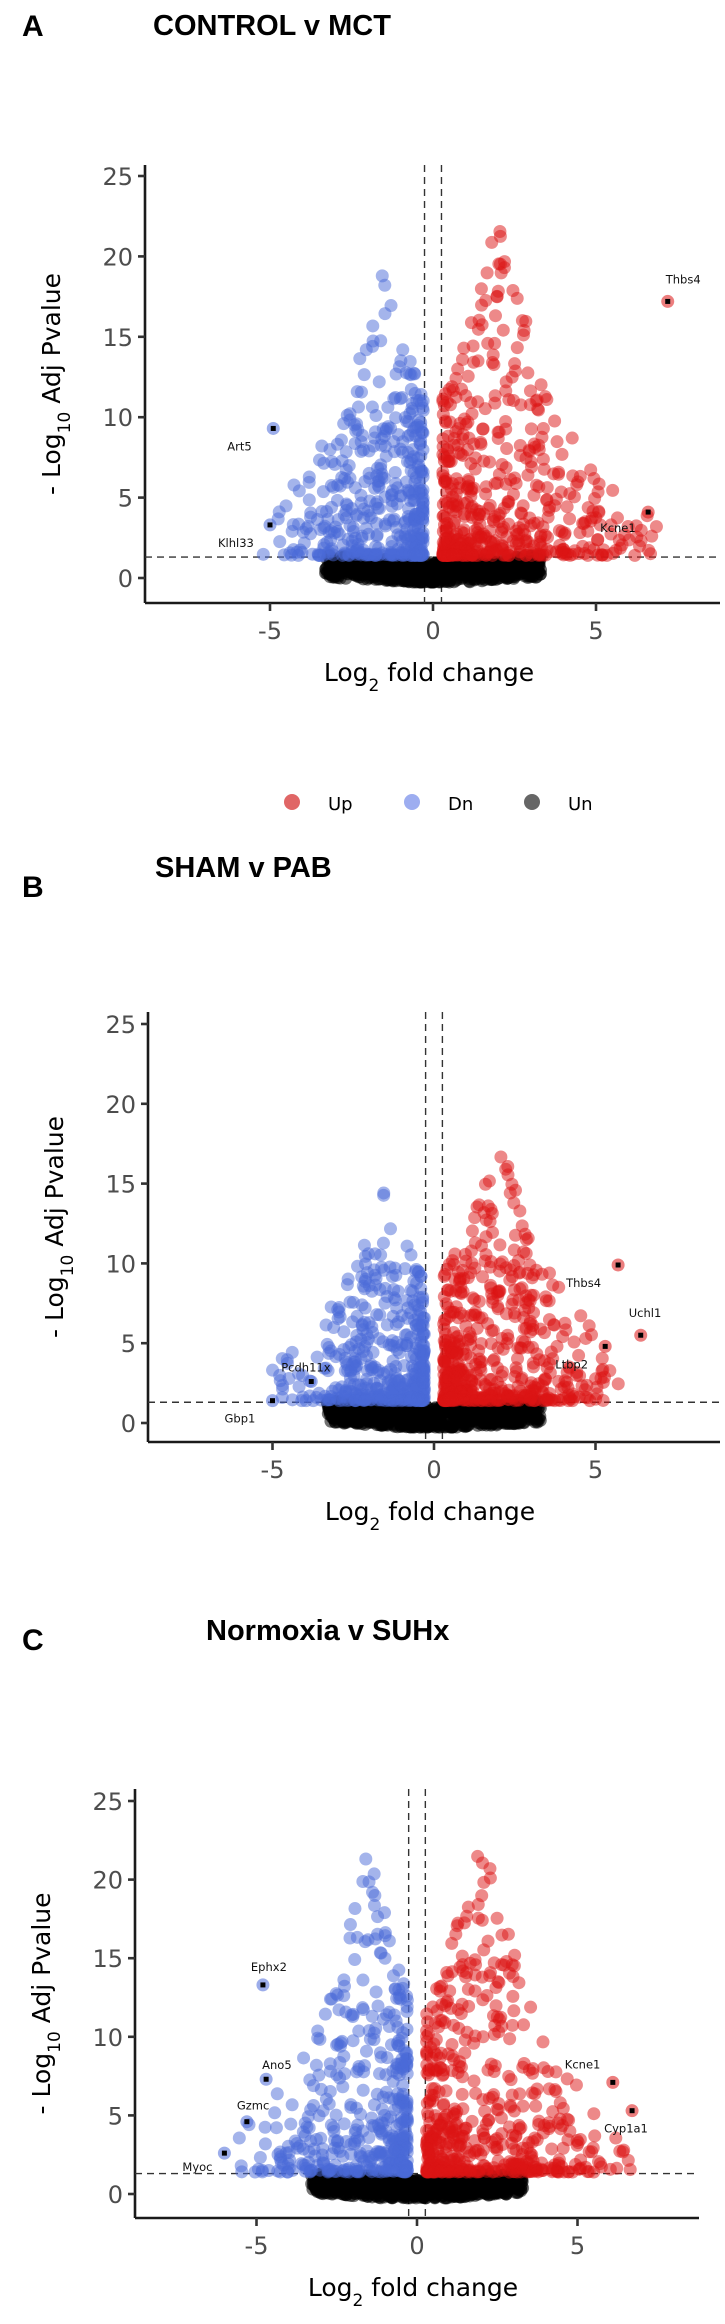 The height and width of the screenshot is (2324, 725). I want to click on legend-label-un: Un, so click(580, 804).